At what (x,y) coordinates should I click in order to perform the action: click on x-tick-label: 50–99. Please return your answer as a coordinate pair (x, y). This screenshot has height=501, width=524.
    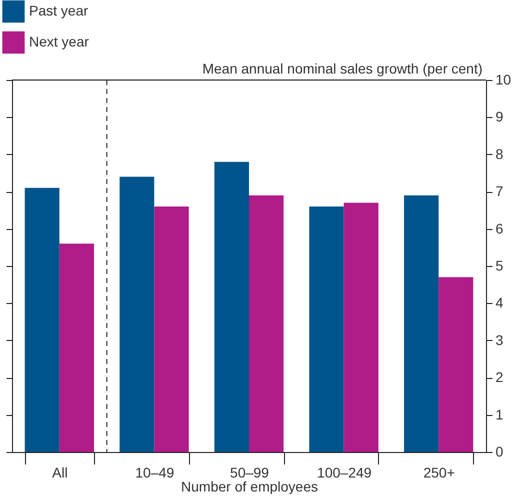
    Looking at the image, I should click on (250, 472).